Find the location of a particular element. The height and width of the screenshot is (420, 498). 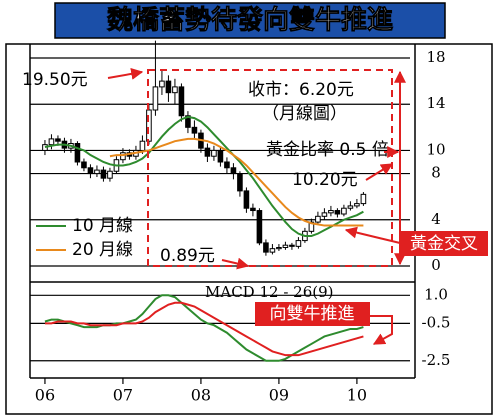

y-tick-label: 14 is located at coordinates (435, 103).